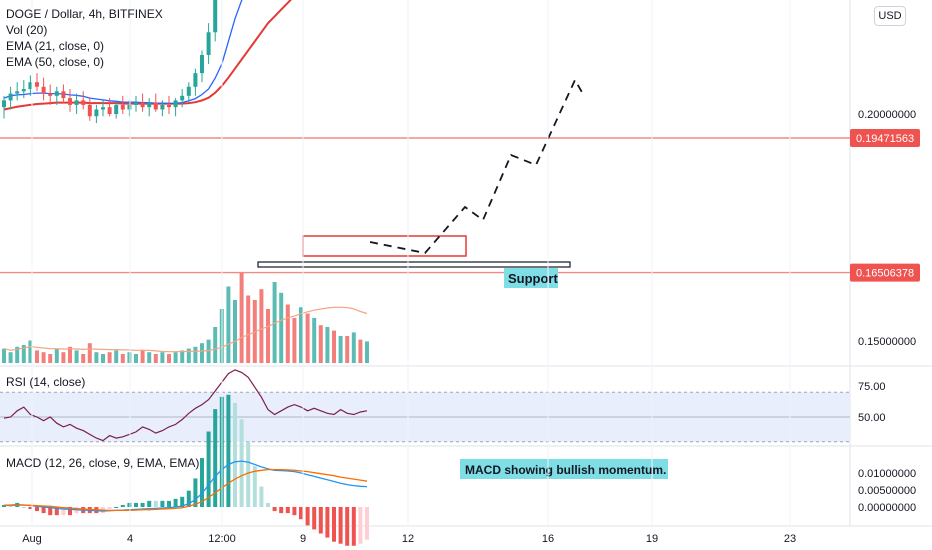 The width and height of the screenshot is (932, 550). I want to click on time-tick-label: 9, so click(303, 539).